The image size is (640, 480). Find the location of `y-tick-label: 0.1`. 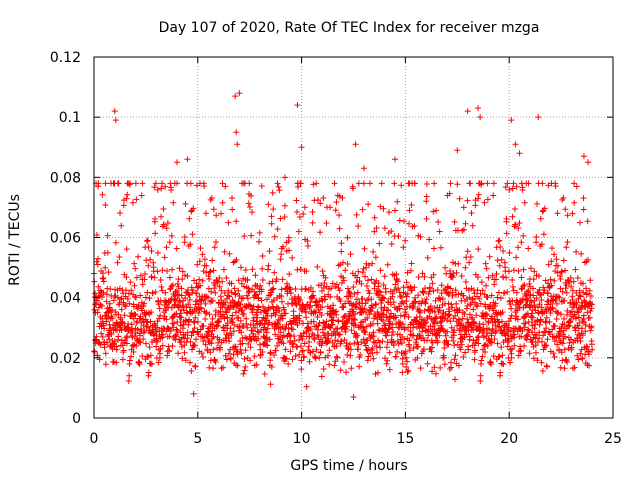

y-tick-label: 0.1 is located at coordinates (70, 118).